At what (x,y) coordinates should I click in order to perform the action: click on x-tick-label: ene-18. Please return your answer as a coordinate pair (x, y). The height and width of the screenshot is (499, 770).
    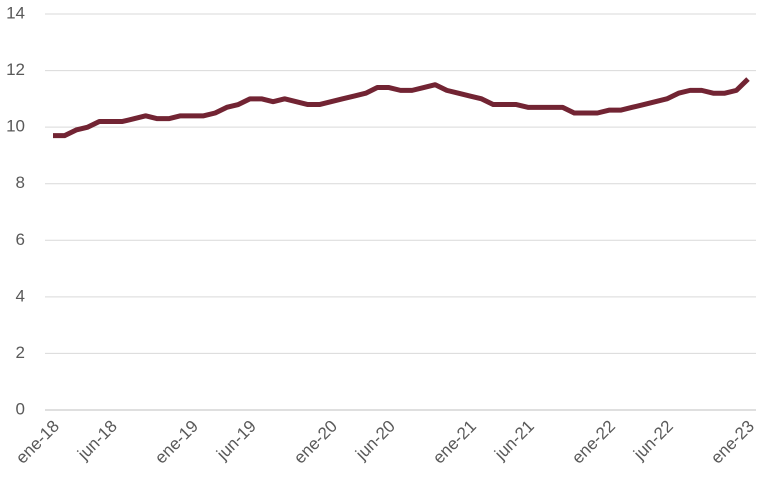
    Looking at the image, I should click on (37, 442).